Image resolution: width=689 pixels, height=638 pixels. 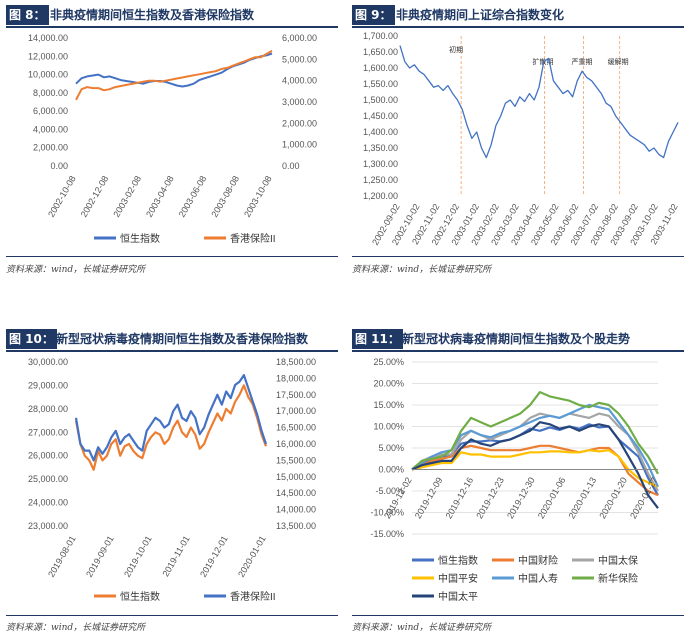 What do you see at coordinates (458, 596) in the screenshot?
I see `legend-label: 中国太平` at bounding box center [458, 596].